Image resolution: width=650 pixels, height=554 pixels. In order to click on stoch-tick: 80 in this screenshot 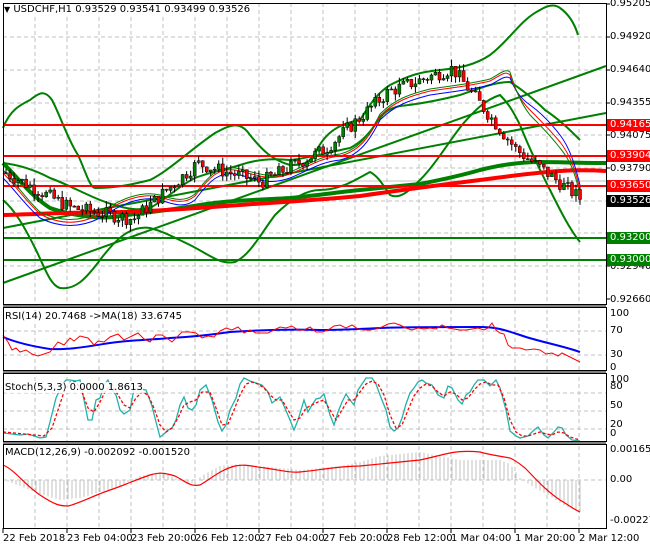, I will do `click(616, 386)`.